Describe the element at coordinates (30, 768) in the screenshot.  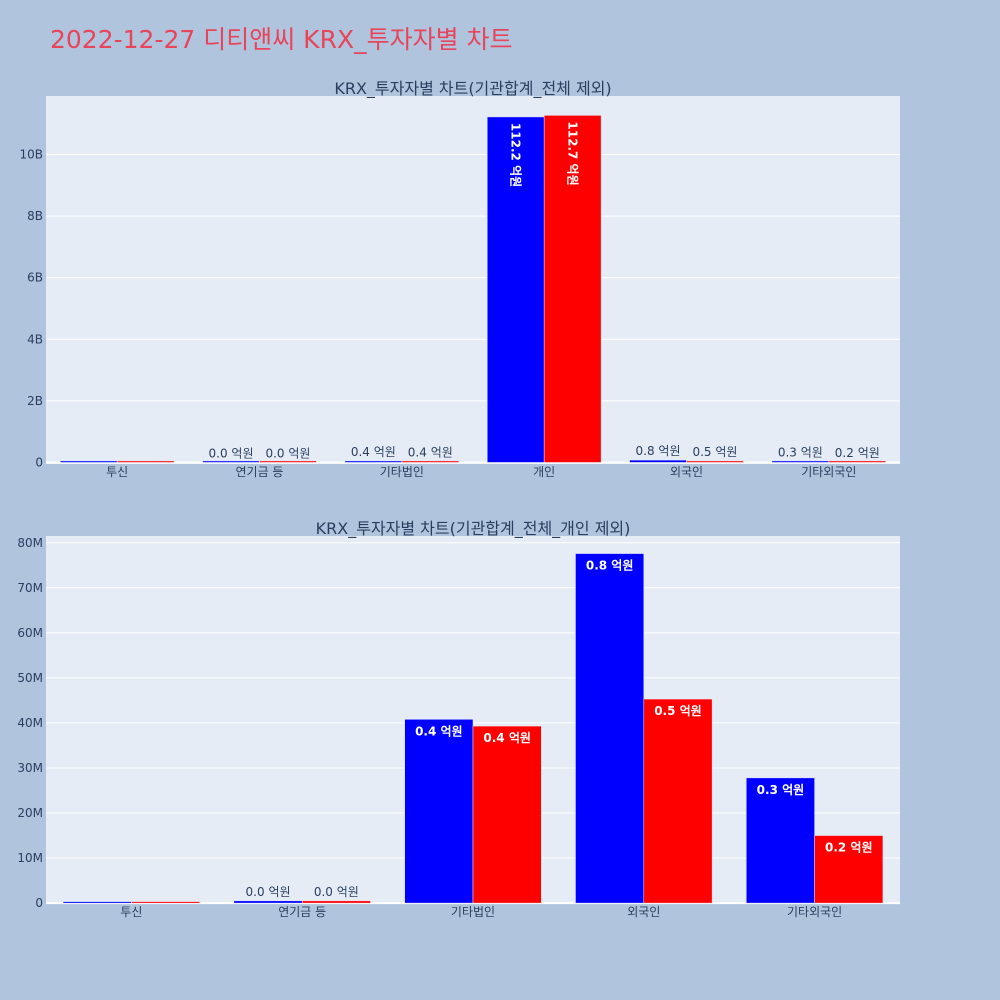
I see `y-tick-label: 30M` at that location.